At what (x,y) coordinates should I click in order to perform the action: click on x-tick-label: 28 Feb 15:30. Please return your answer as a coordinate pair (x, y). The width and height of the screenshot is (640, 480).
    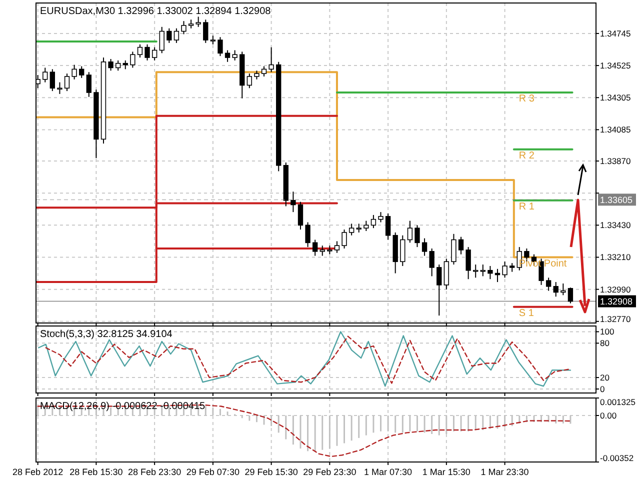
    Looking at the image, I should click on (96, 472).